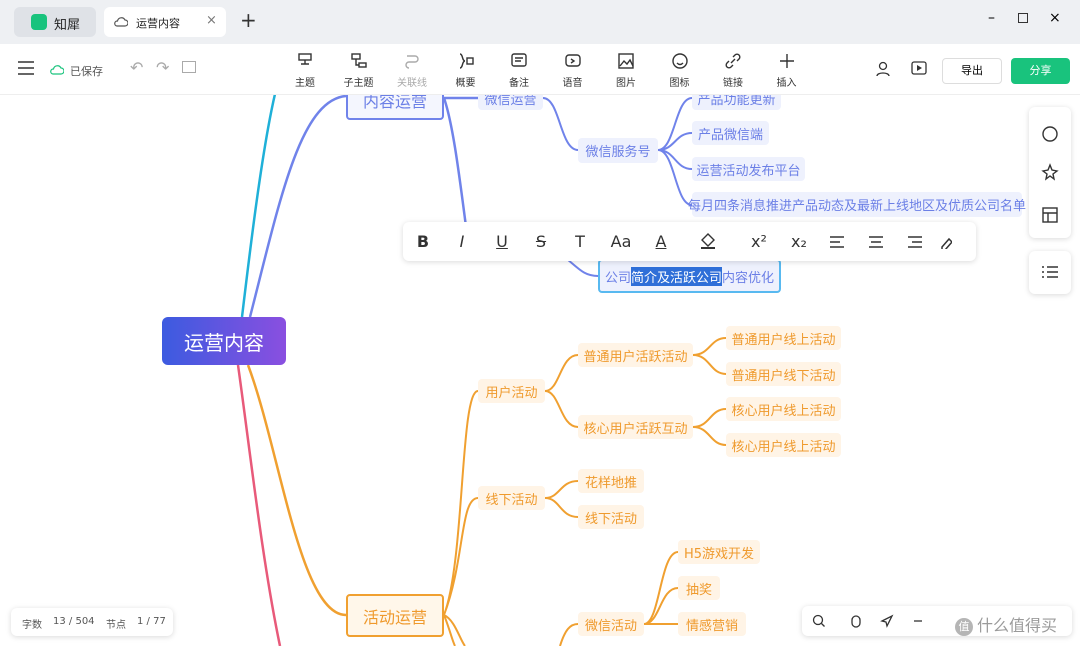 Image resolution: width=1080 pixels, height=646 pixels. I want to click on selected-node: 公司 简介及活跃公司 内容优化, so click(689, 276).